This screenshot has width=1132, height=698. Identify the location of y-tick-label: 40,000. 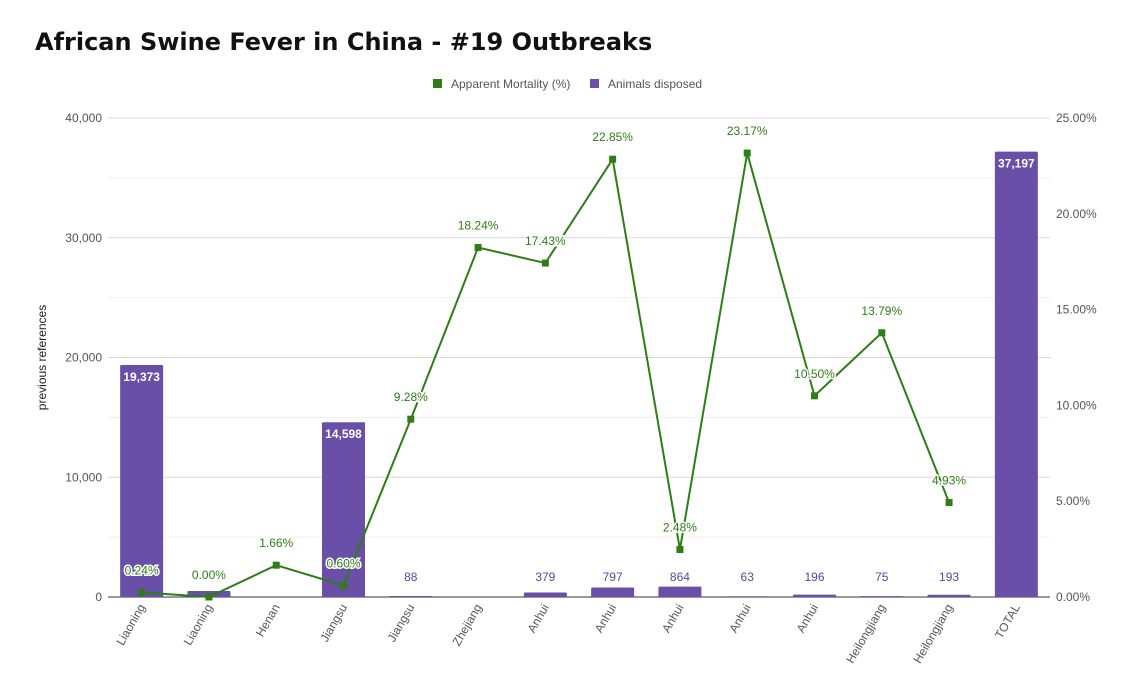
(83, 118).